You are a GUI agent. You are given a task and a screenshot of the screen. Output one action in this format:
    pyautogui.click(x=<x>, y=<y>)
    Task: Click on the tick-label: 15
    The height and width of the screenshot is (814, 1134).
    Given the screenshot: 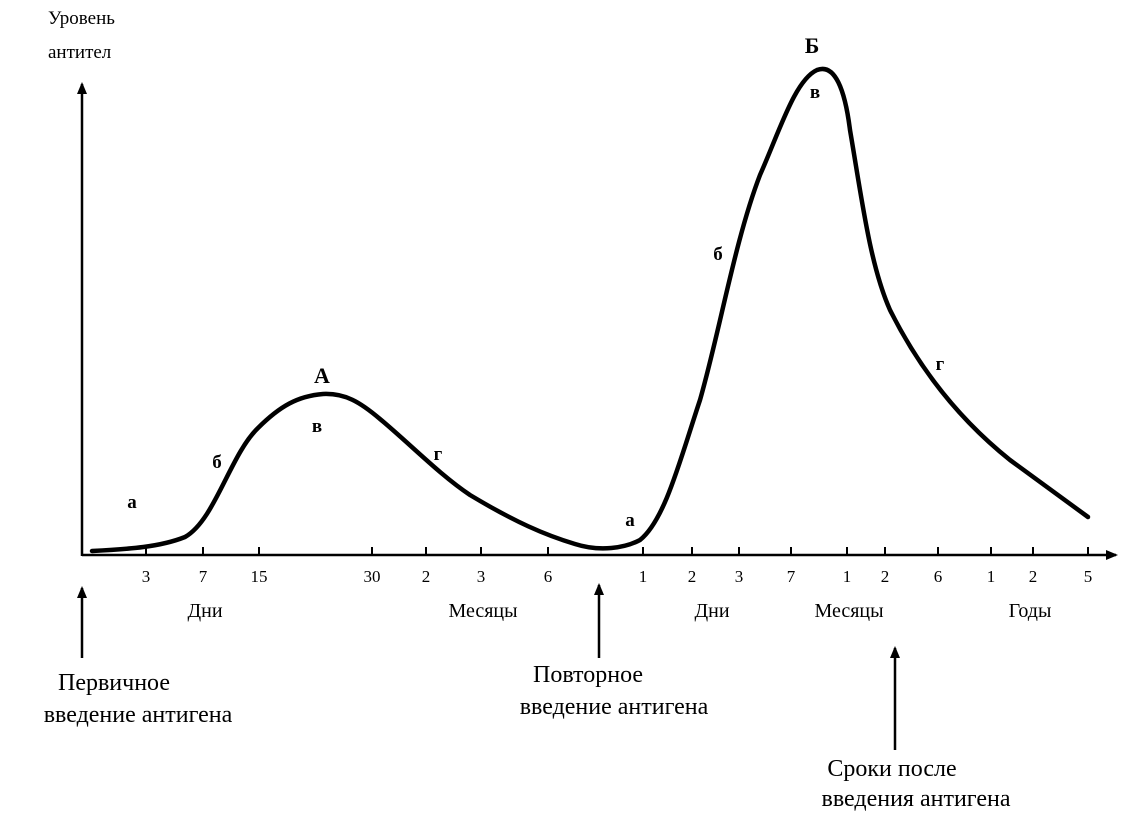 What is the action you would take?
    pyautogui.click(x=259, y=576)
    